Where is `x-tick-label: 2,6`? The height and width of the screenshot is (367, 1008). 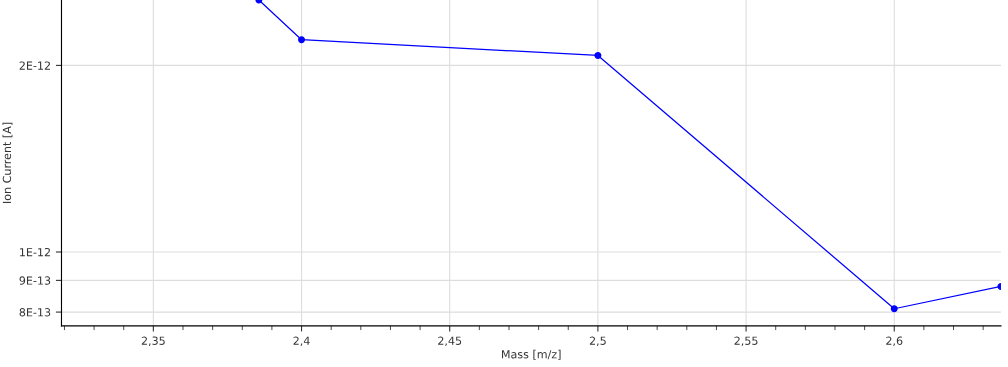
x-tick-label: 2,6 is located at coordinates (894, 341).